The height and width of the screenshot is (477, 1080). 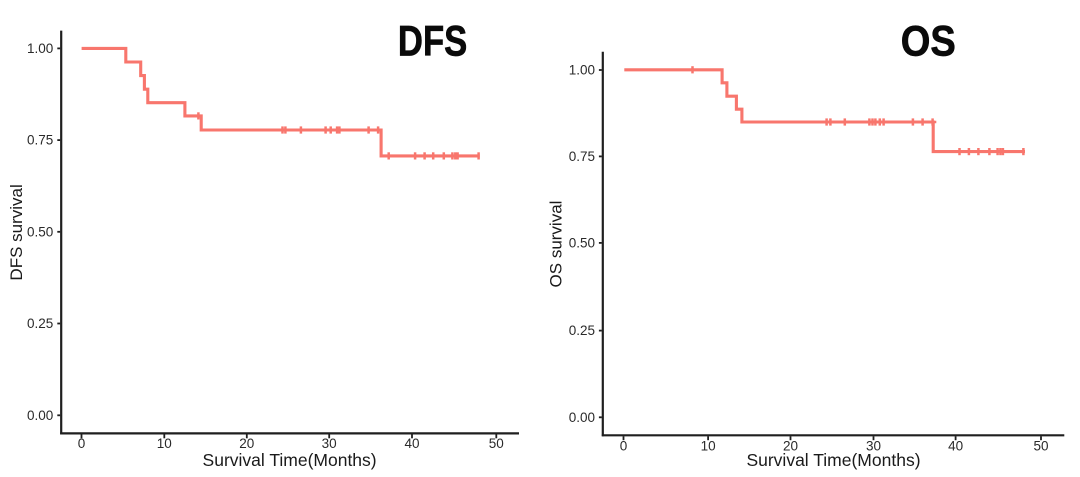 I want to click on svg-text: OS, so click(x=928, y=41).